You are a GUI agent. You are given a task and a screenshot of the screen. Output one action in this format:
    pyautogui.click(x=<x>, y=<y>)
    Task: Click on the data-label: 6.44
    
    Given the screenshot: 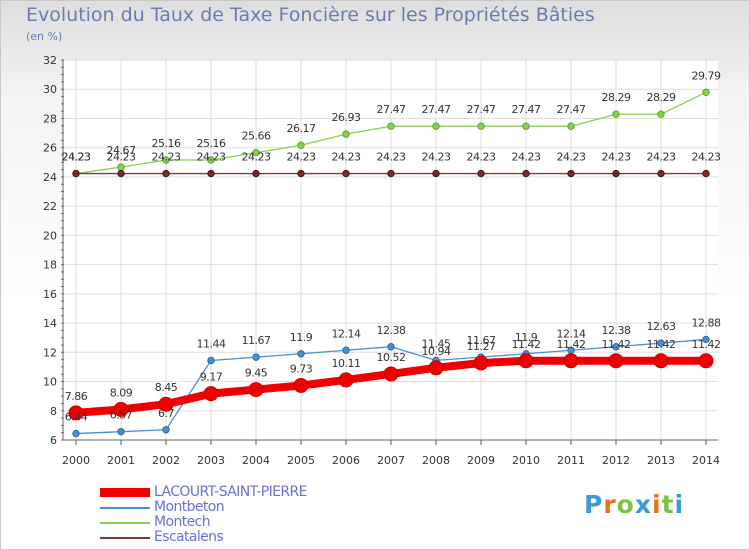 What is the action you would take?
    pyautogui.click(x=76, y=417)
    